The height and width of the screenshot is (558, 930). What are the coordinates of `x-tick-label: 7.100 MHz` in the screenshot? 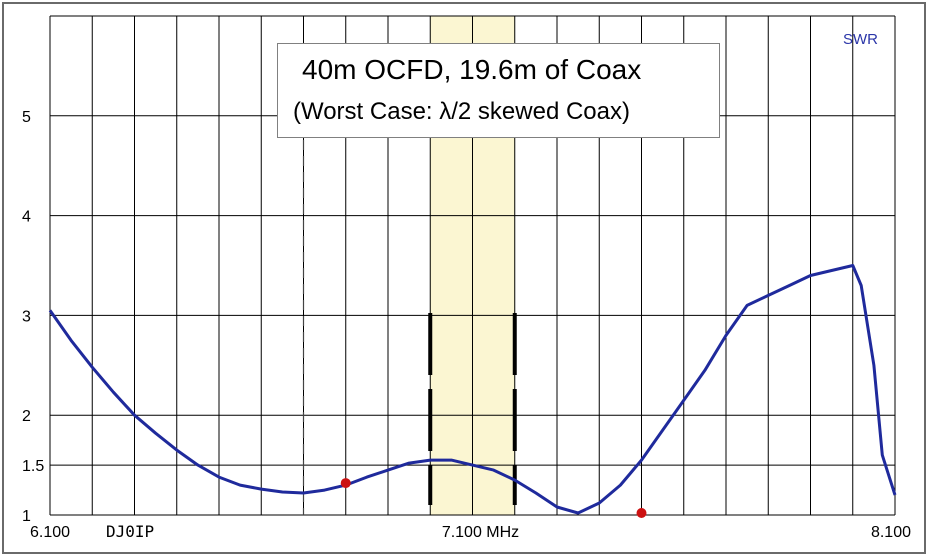 It's located at (480, 532).